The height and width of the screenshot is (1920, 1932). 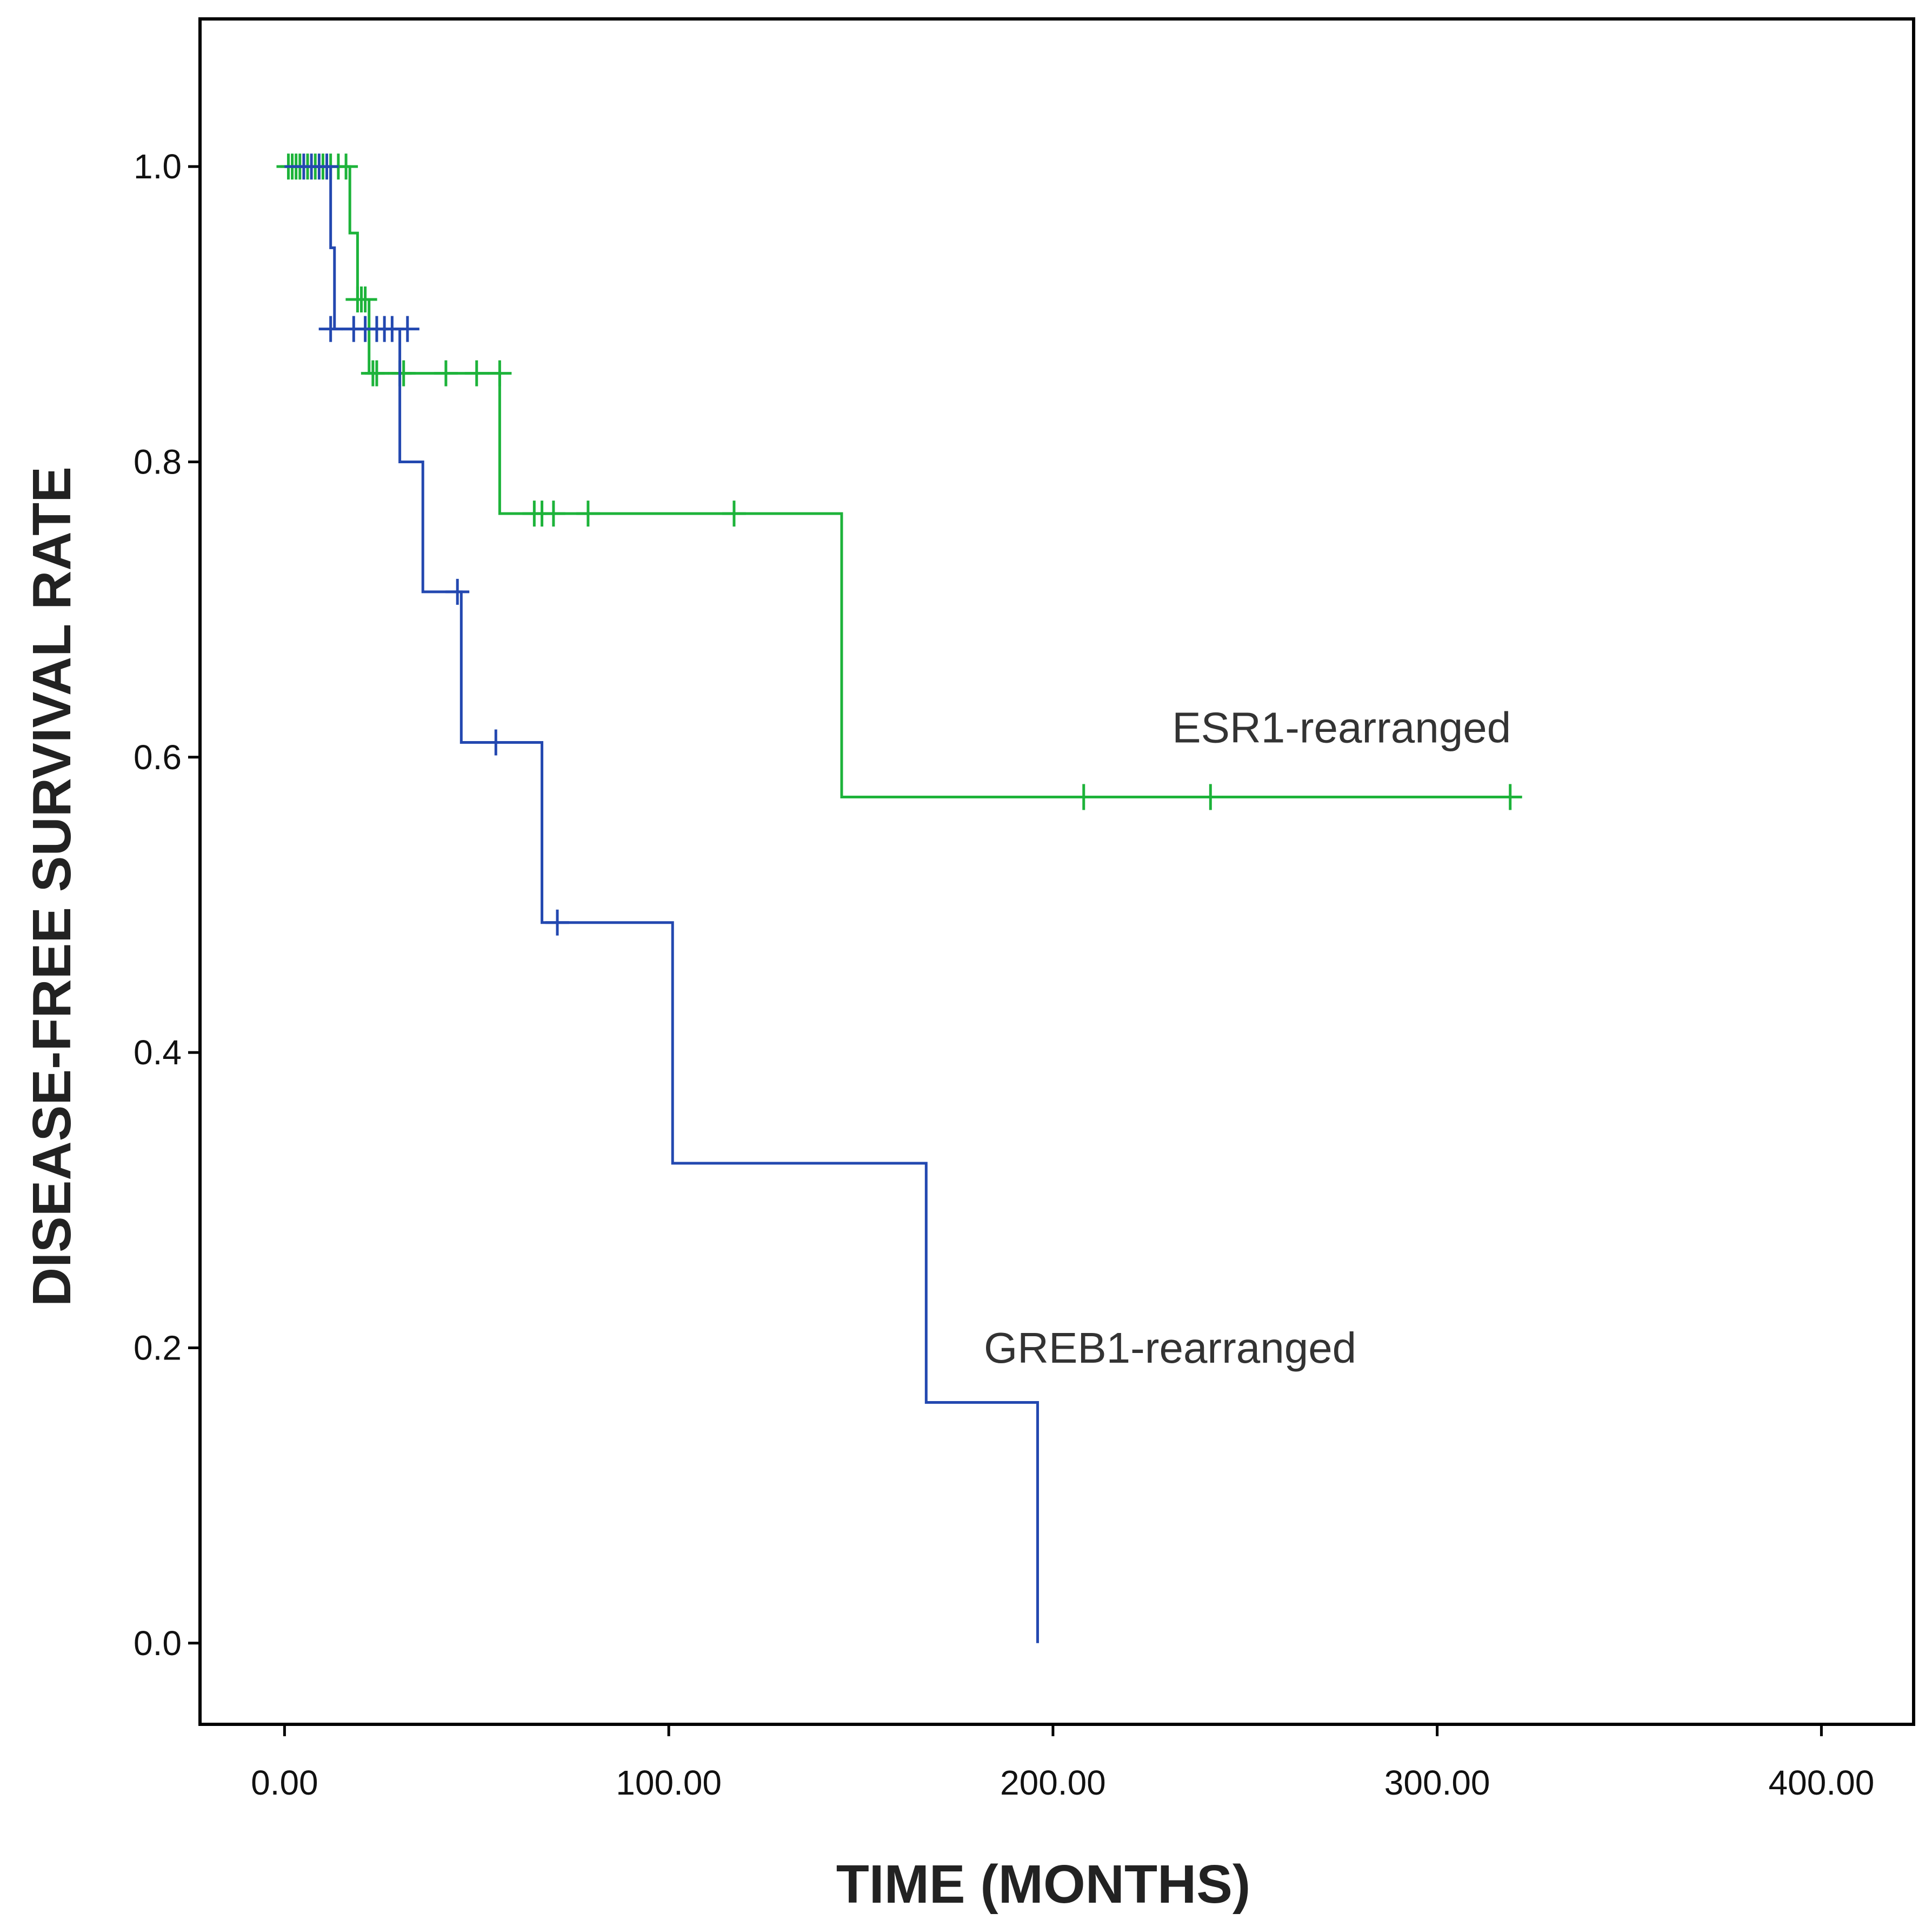 I want to click on y-tick-label: 0.6, so click(x=158, y=757).